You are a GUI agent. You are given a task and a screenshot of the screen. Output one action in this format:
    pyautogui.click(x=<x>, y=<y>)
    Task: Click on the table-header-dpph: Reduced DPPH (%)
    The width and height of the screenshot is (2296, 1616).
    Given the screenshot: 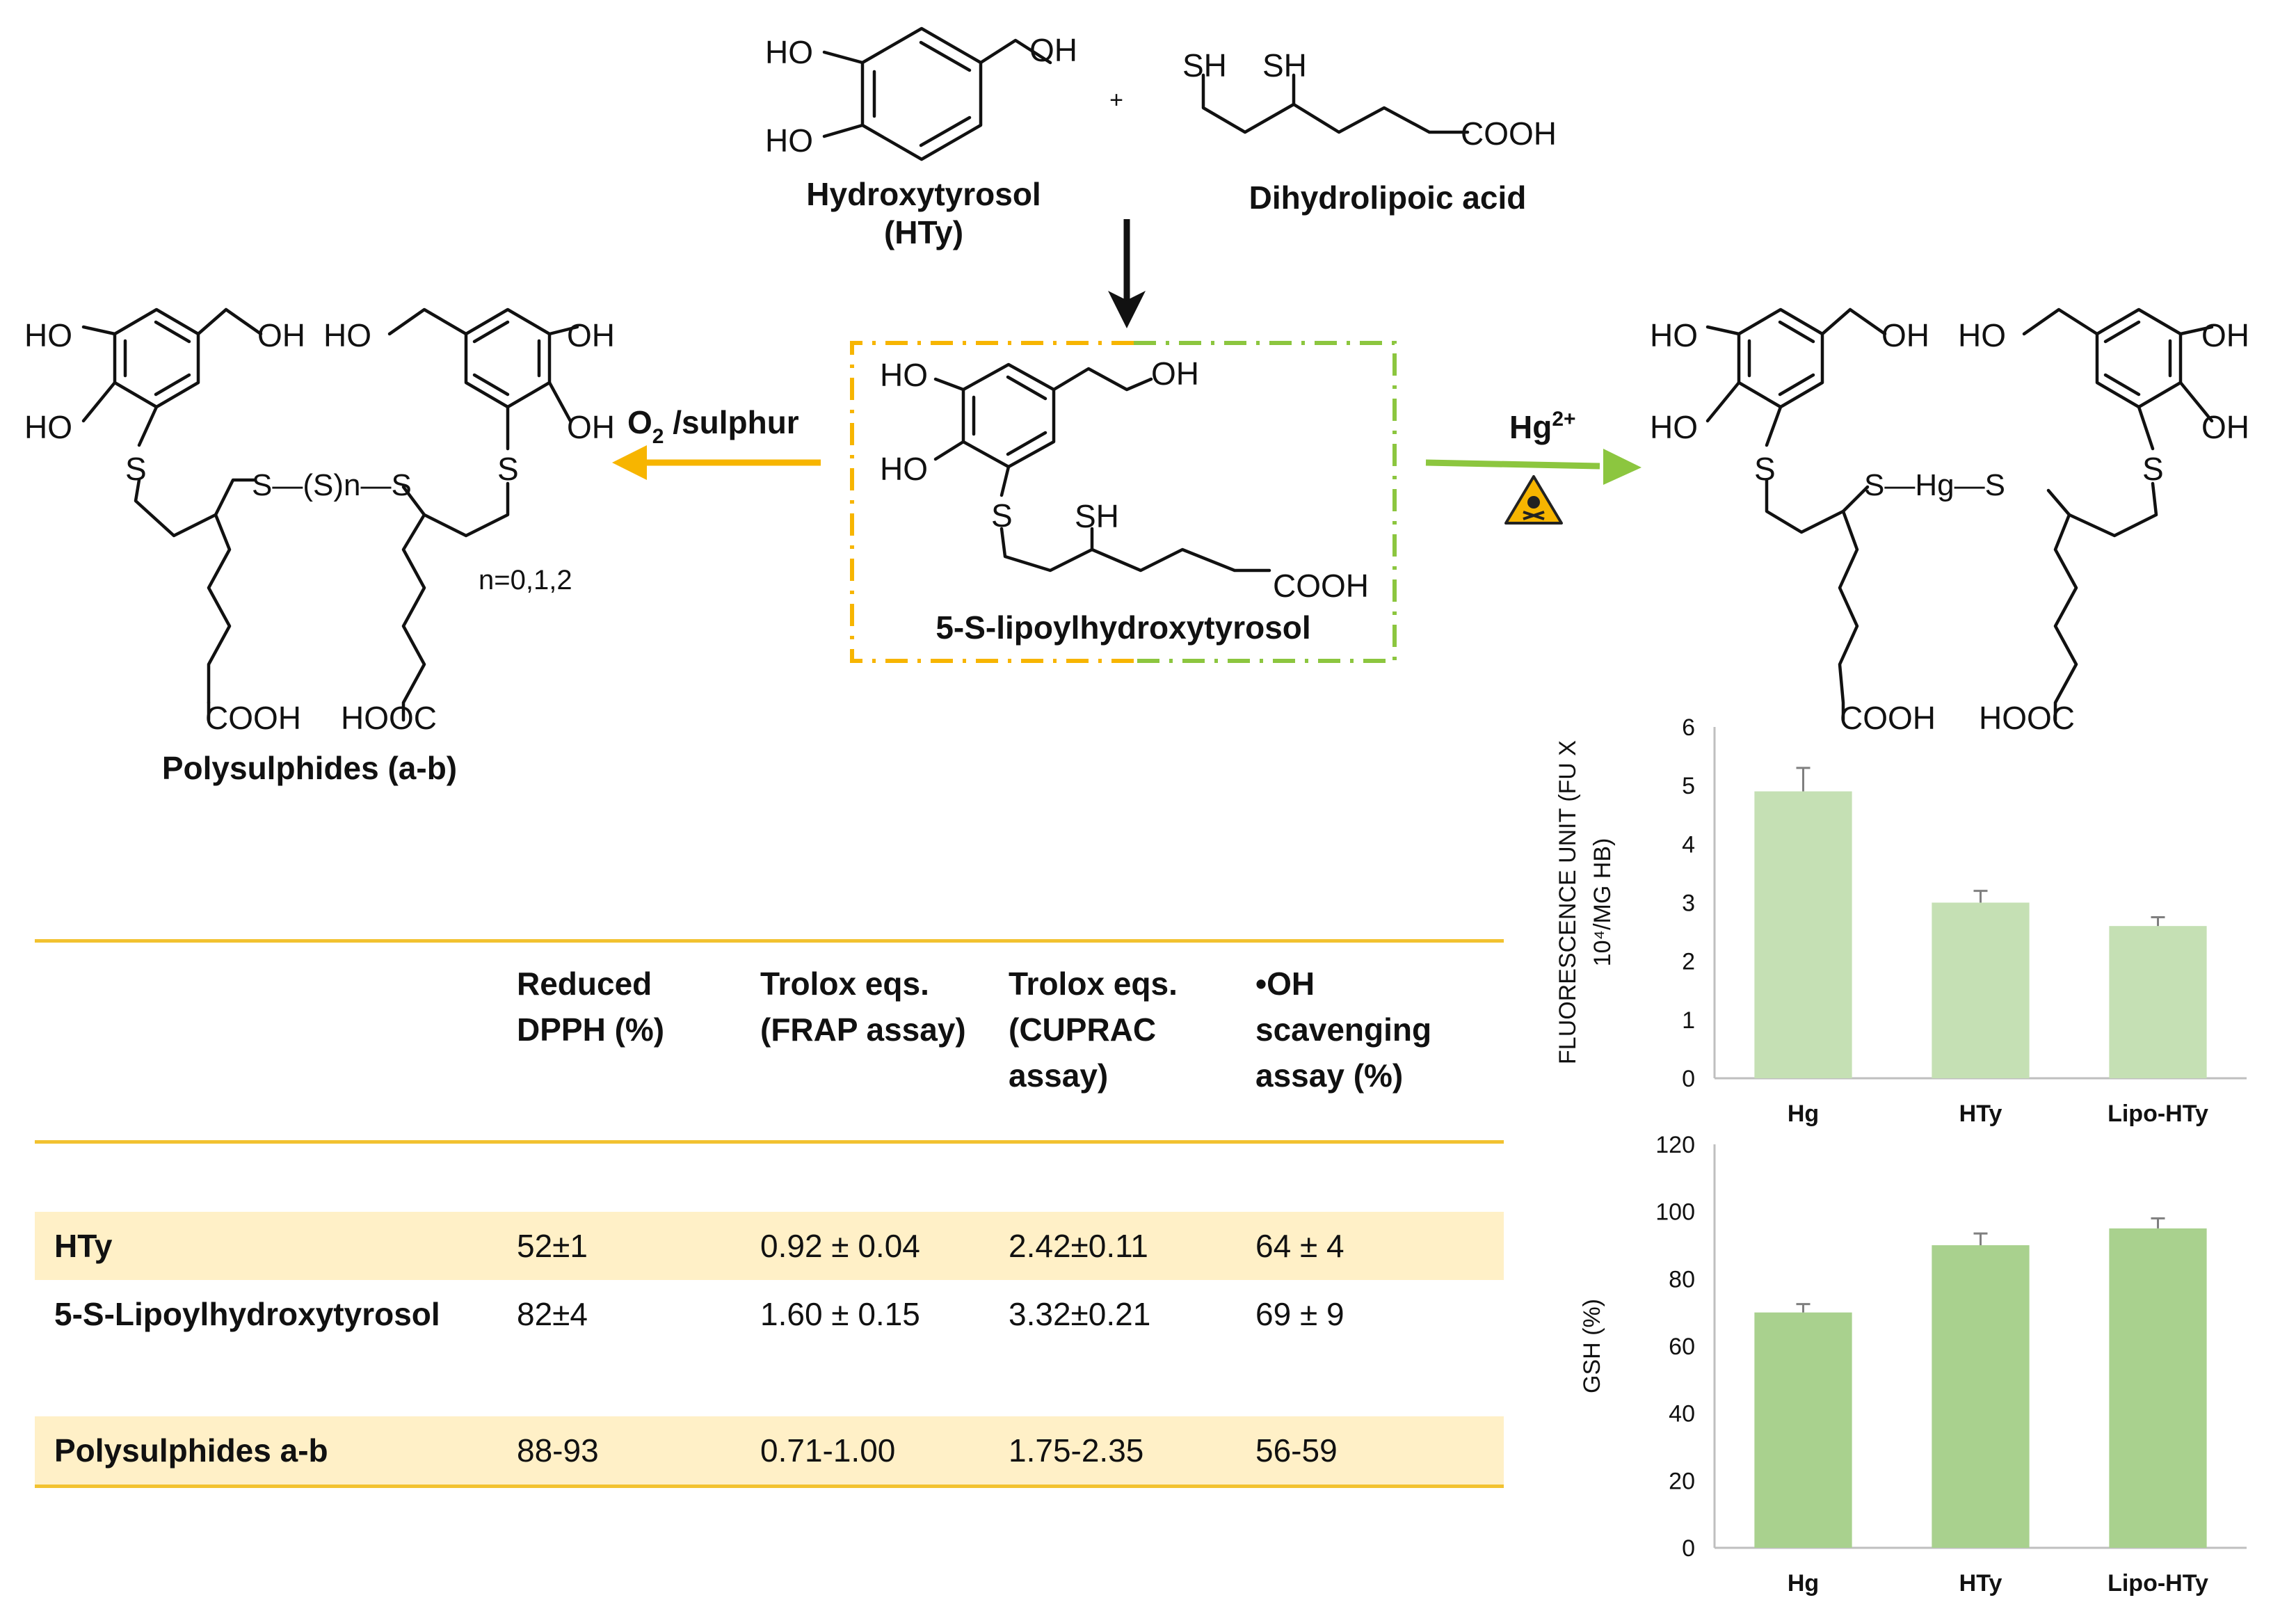 What is the action you would take?
    pyautogui.click(x=638, y=1041)
    